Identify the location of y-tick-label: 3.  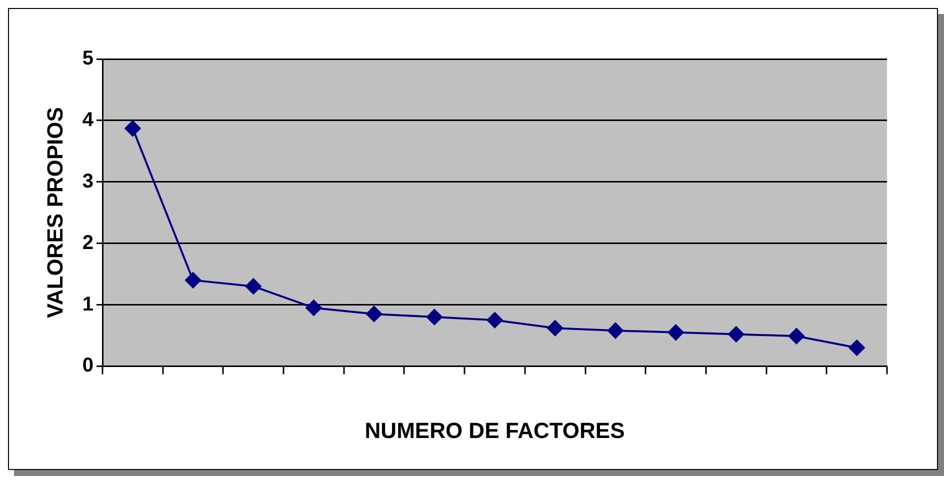
(88, 181).